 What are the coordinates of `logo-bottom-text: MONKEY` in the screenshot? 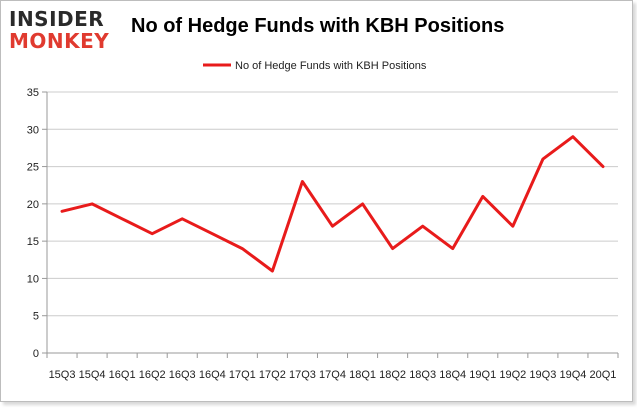 It's located at (59, 41).